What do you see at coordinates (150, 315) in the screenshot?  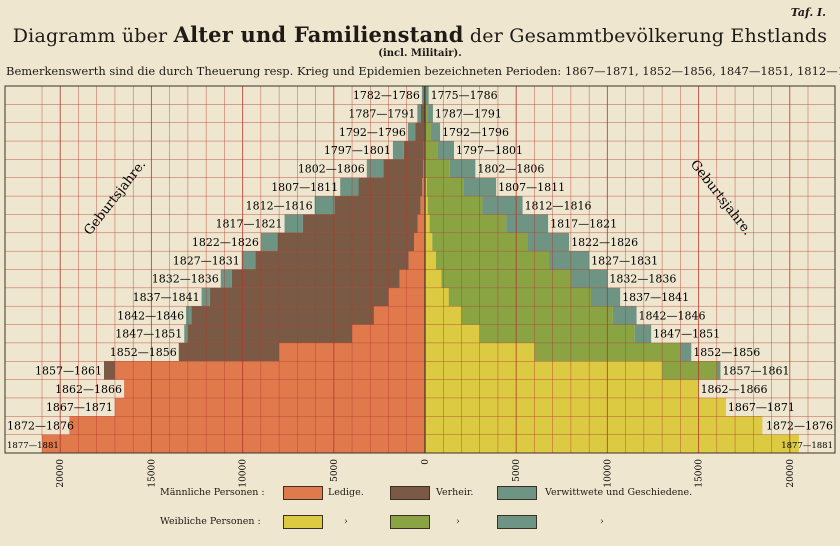 I see `row-label-left: 1842—1846` at bounding box center [150, 315].